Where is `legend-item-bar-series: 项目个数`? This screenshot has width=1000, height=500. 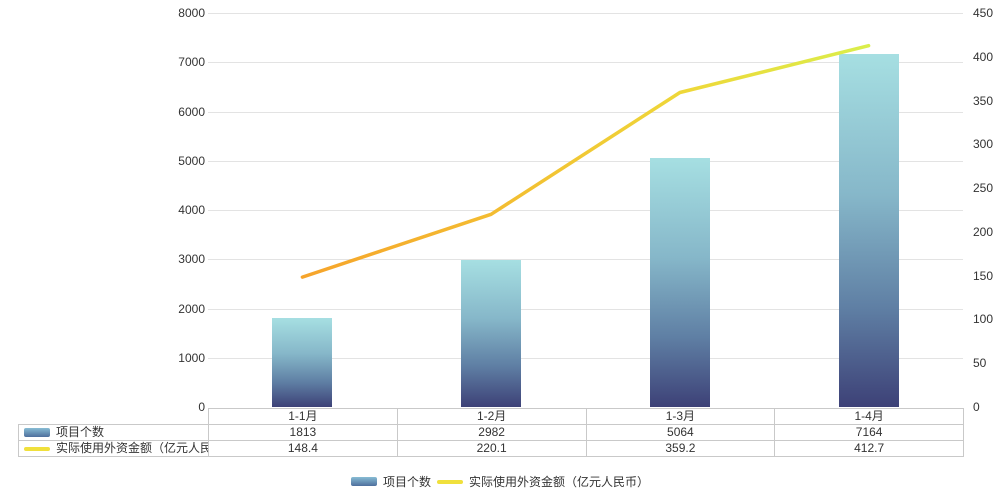 legend-item-bar-series: 项目个数 is located at coordinates (390, 481).